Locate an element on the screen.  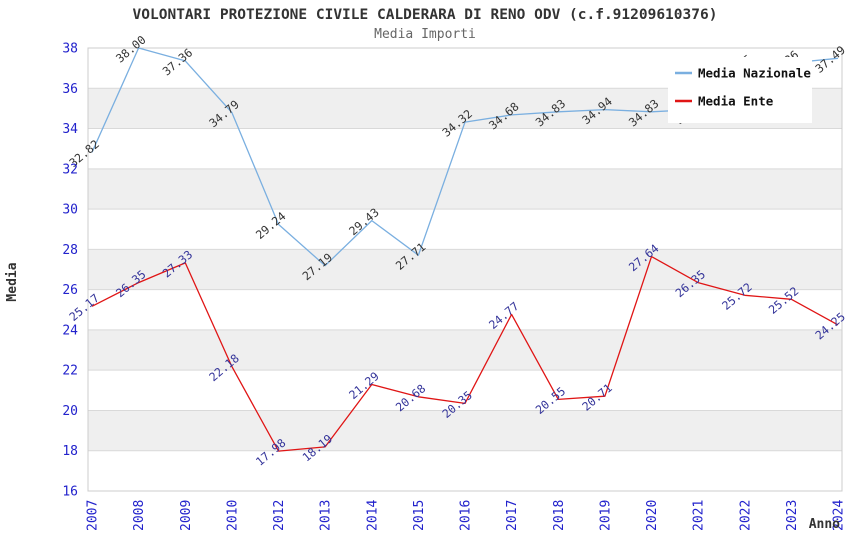
y-tick-label: 32 is located at coordinates (70, 169).